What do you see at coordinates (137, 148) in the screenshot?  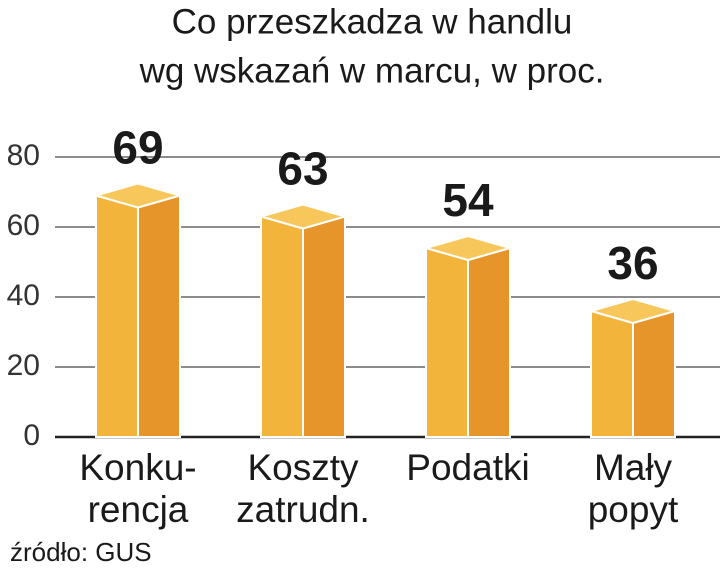 I see `value-label: 69` at bounding box center [137, 148].